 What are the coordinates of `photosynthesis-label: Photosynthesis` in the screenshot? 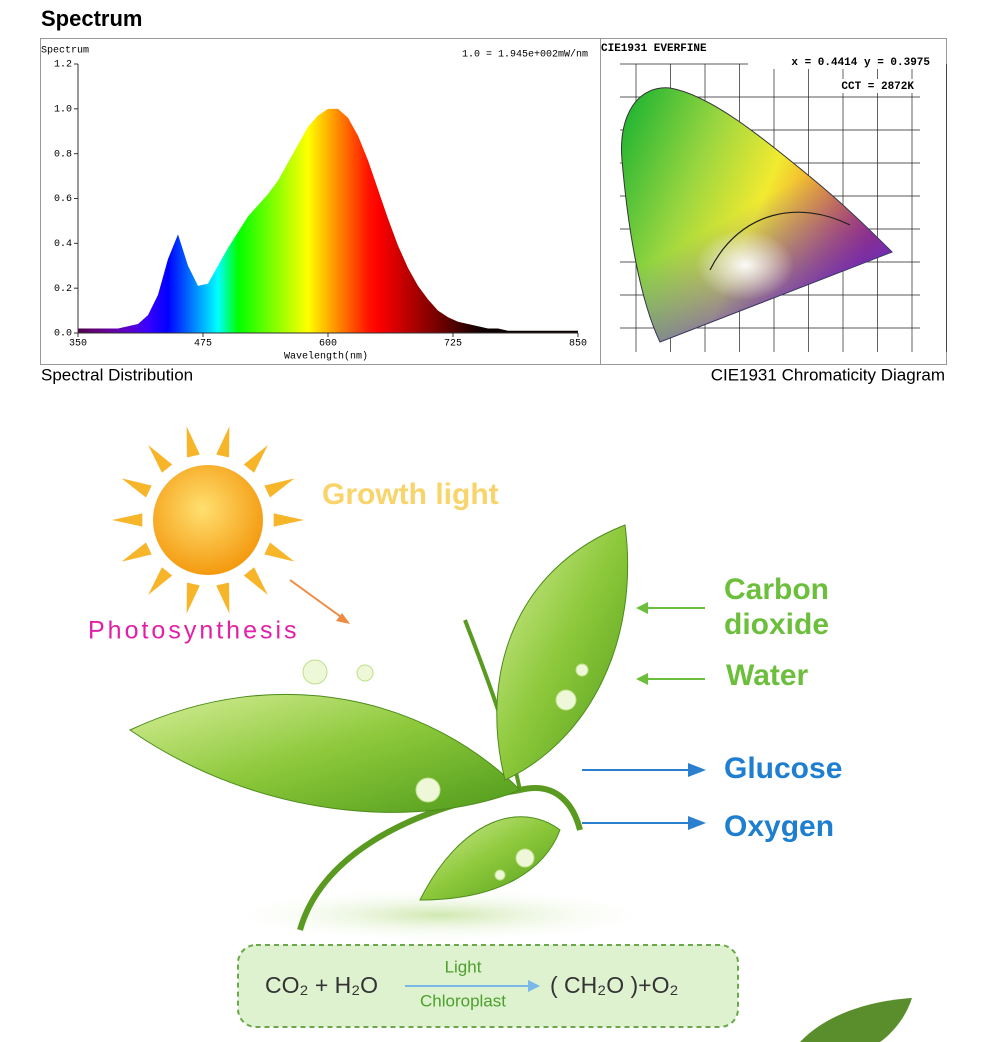 It's located at (194, 631).